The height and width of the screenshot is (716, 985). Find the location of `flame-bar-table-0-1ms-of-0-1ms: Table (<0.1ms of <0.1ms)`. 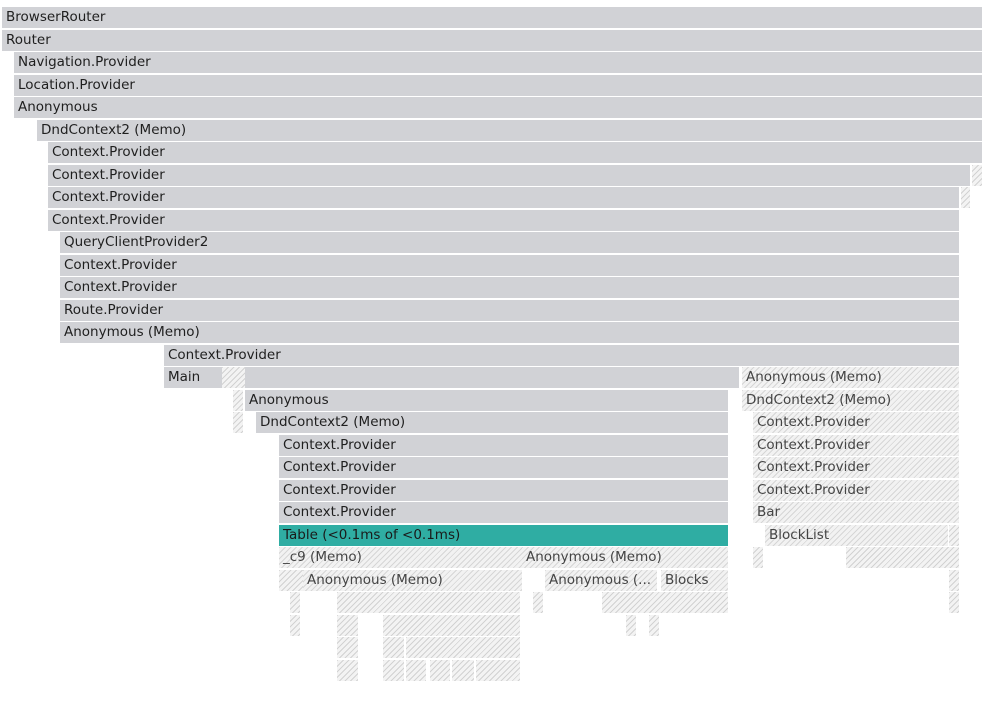

flame-bar-table-0-1ms-of-0-1ms: Table (<0.1ms of <0.1ms) is located at coordinates (503, 535).